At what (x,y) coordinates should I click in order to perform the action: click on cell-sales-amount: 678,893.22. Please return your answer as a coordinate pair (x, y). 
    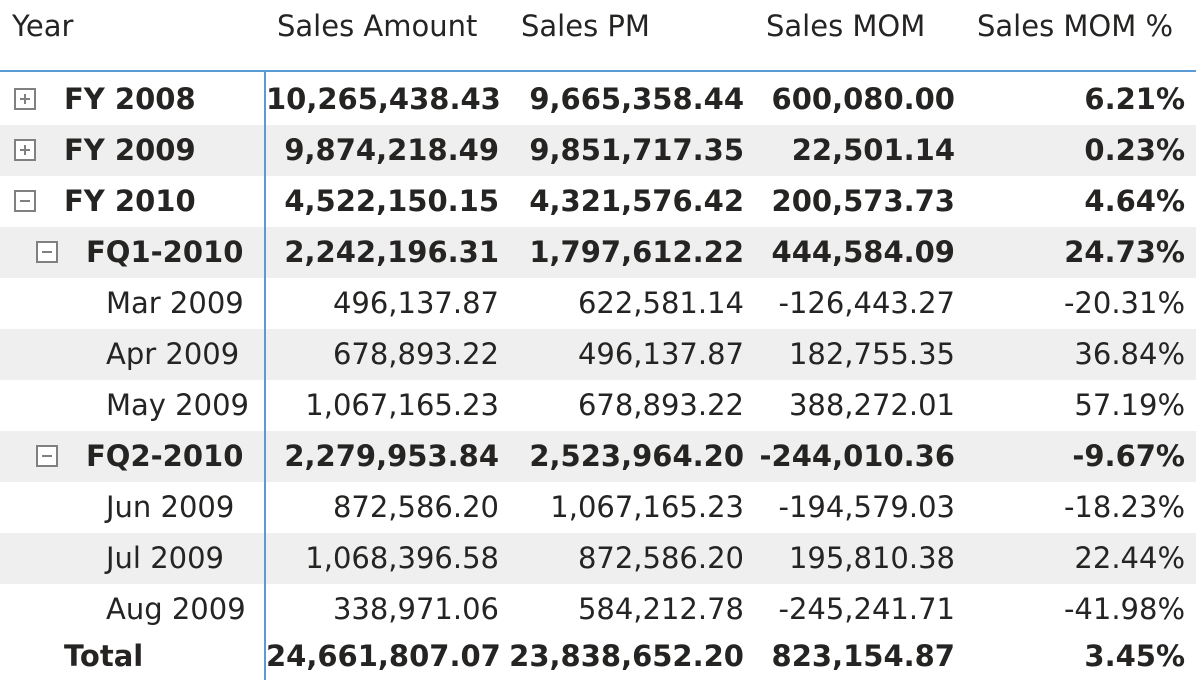
    Looking at the image, I should click on (415, 354).